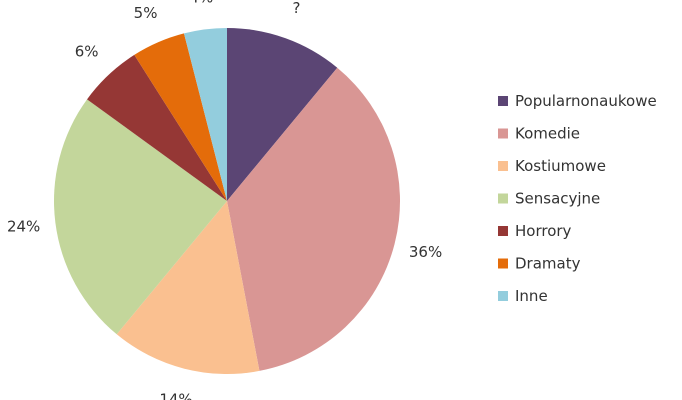 The width and height of the screenshot is (682, 400). What do you see at coordinates (503, 133) in the screenshot?
I see `legend-swatch-komedie` at bounding box center [503, 133].